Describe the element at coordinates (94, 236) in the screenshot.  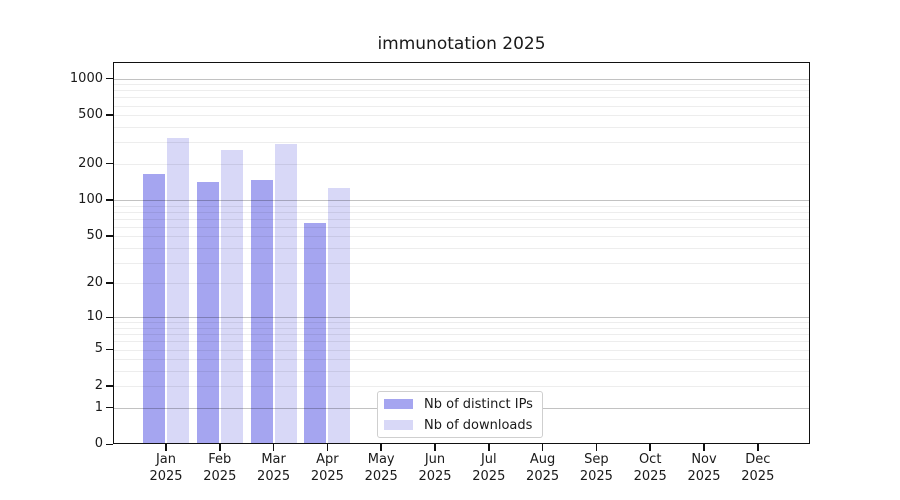
I see `y-tick-label: 50` at that location.